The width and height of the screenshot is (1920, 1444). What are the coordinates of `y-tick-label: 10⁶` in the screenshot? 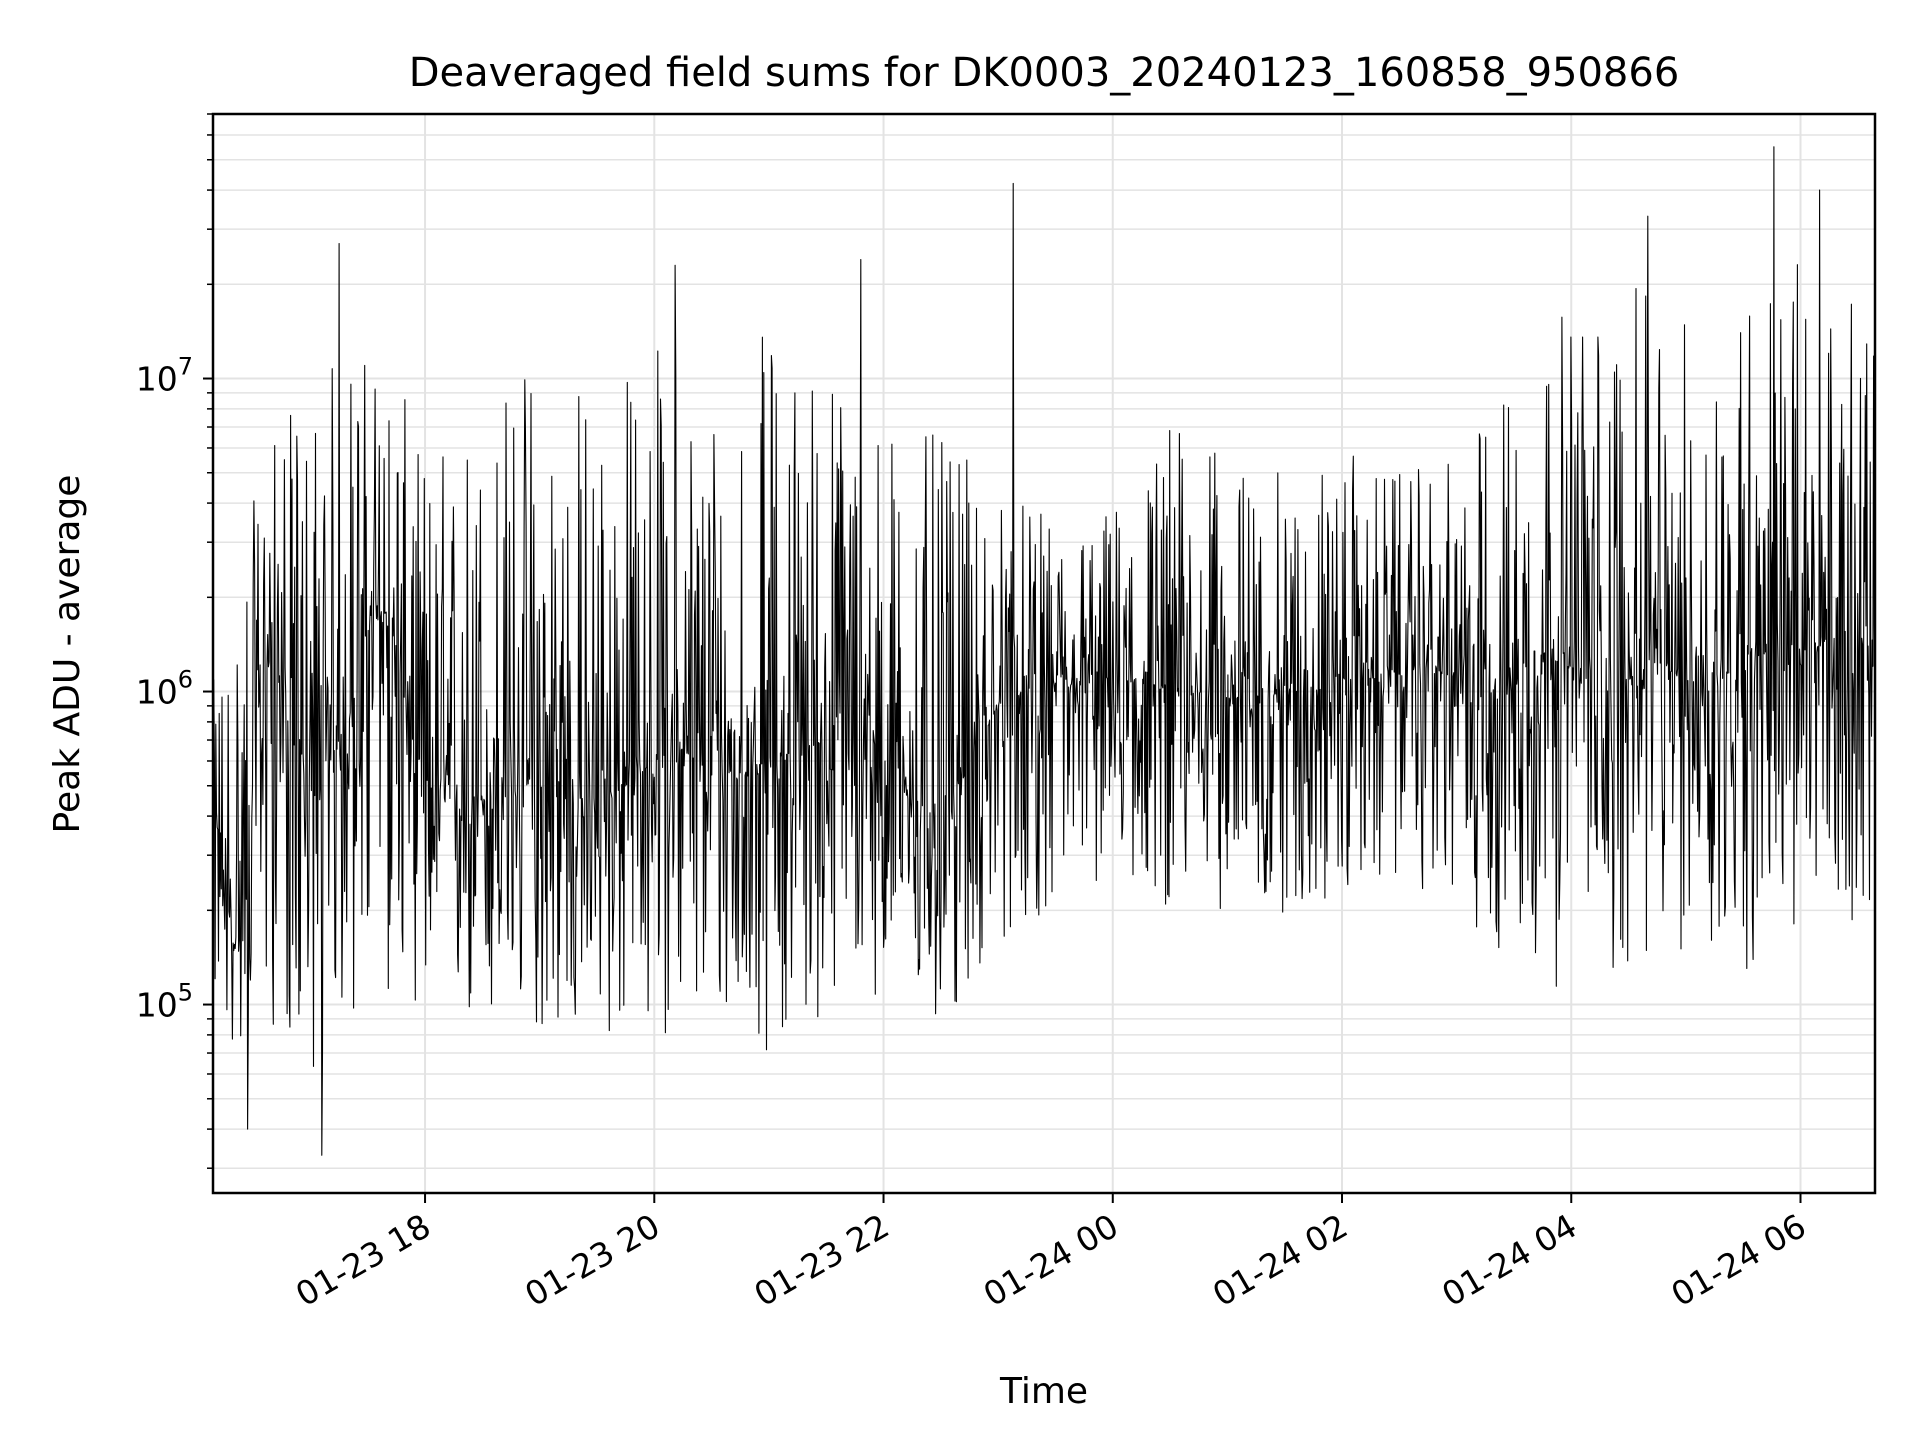 It's located at (164, 689).